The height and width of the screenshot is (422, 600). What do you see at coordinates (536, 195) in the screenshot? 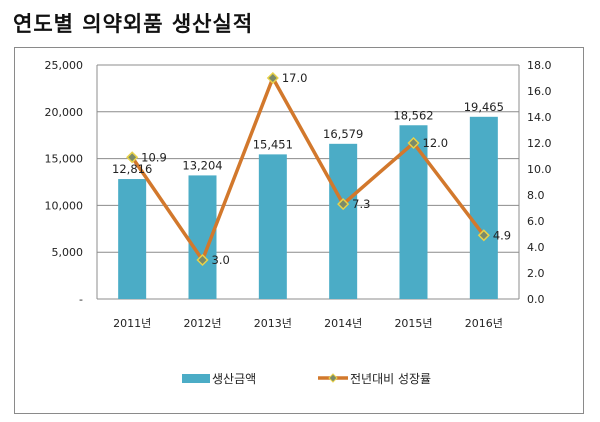
I see `right-axis-tick: 8.0` at bounding box center [536, 195].